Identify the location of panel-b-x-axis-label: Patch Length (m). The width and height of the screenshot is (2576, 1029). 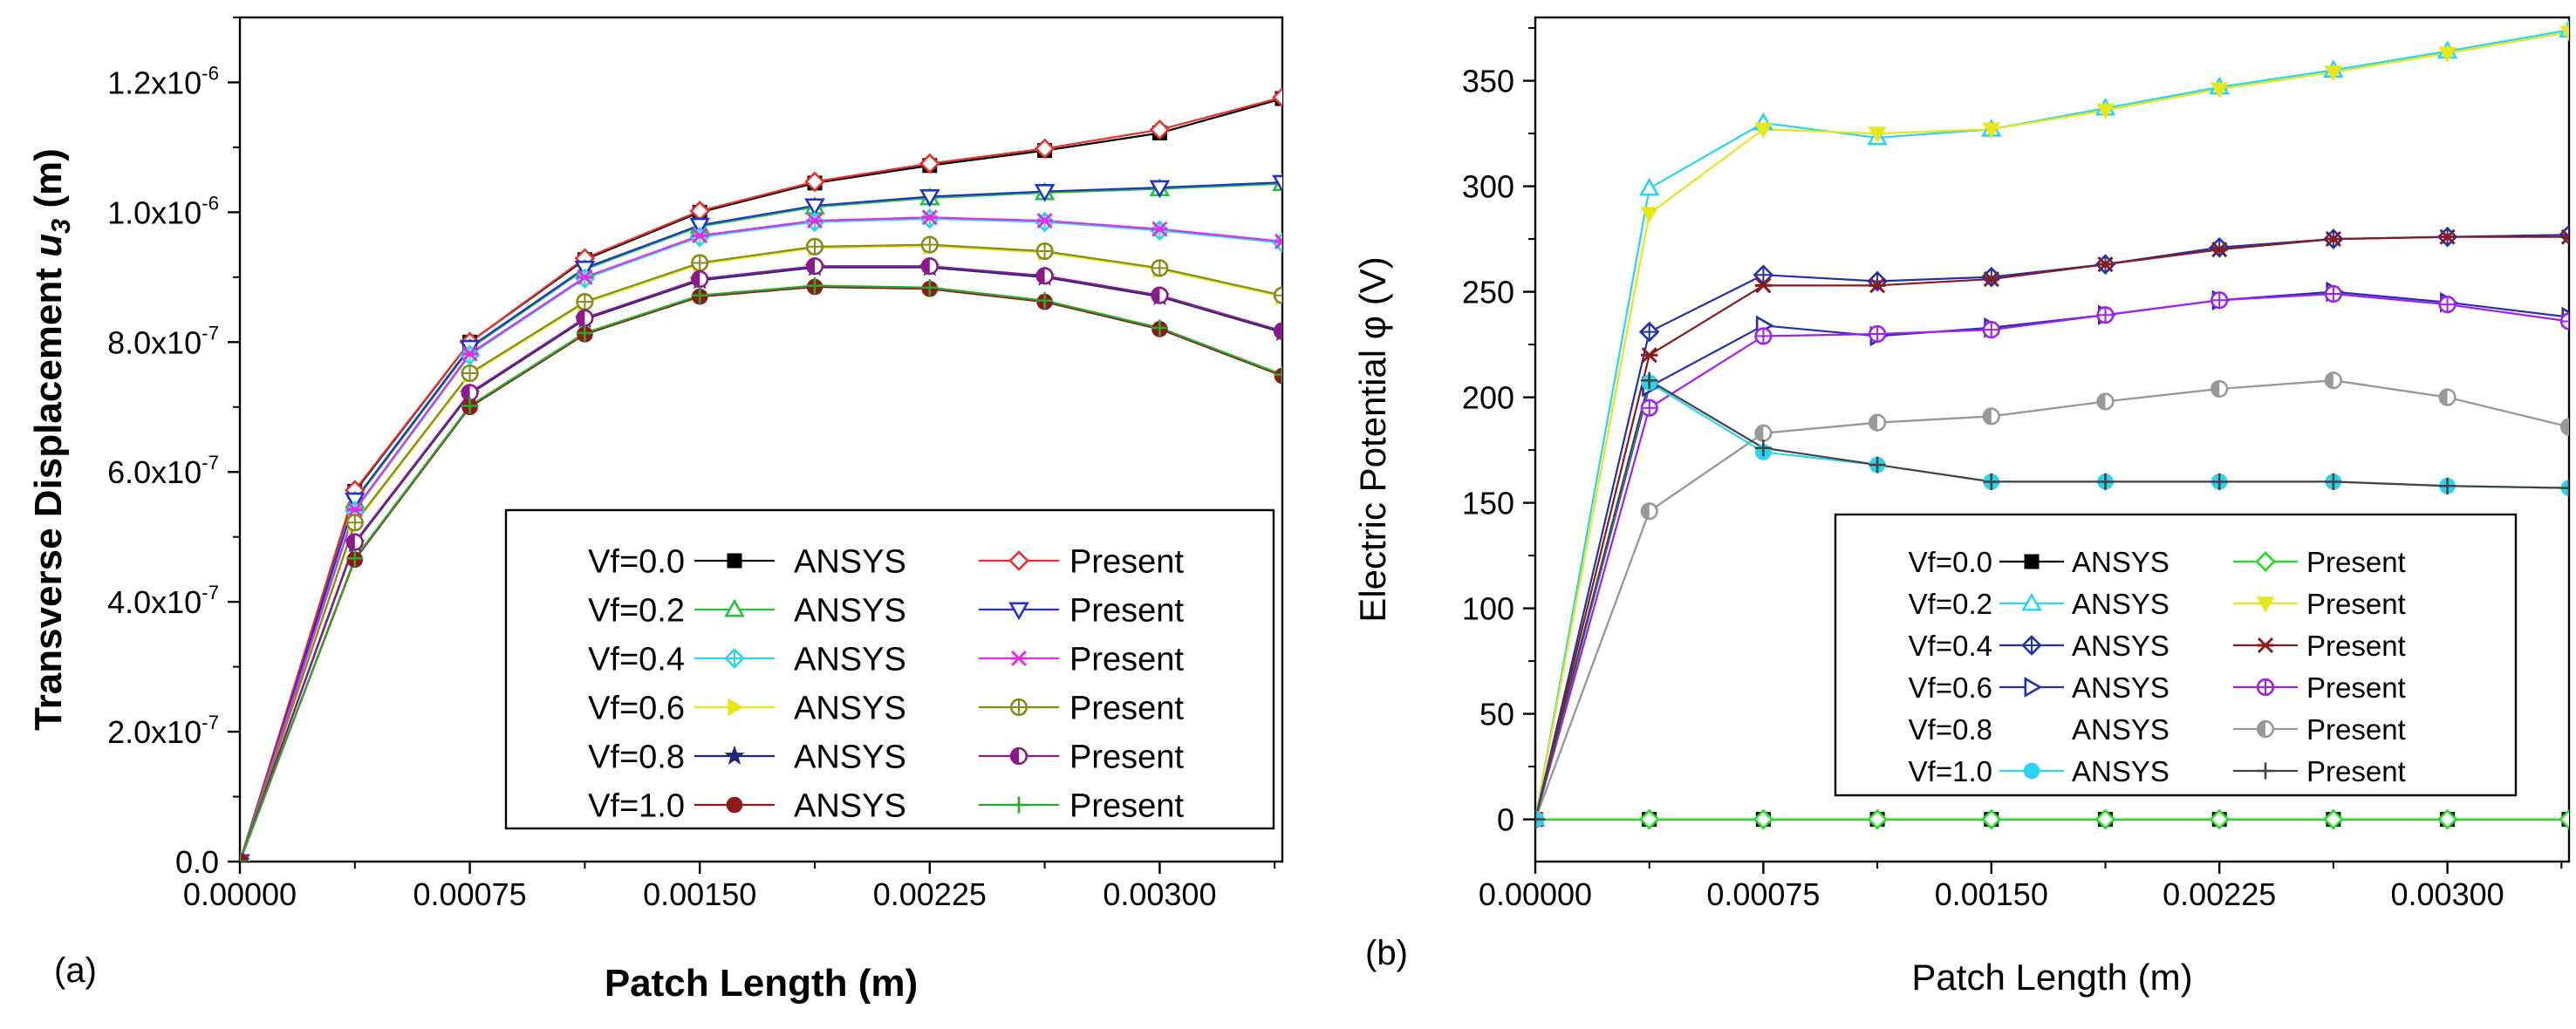
(2051, 977).